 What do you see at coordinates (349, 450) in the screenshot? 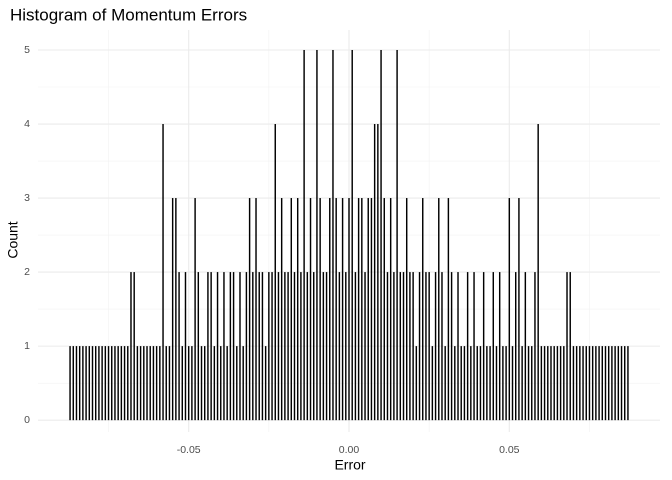
I see `x-tick-label: 0.00` at bounding box center [349, 450].